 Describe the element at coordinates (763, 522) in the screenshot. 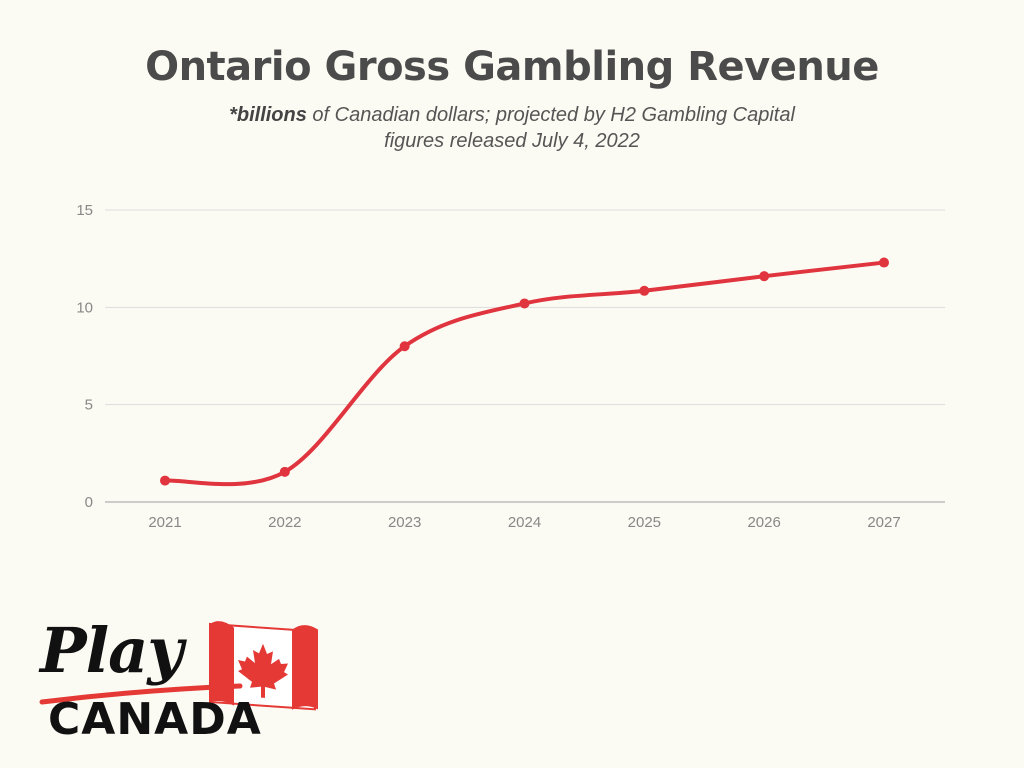

I see `x-tick-label: 2026` at that location.